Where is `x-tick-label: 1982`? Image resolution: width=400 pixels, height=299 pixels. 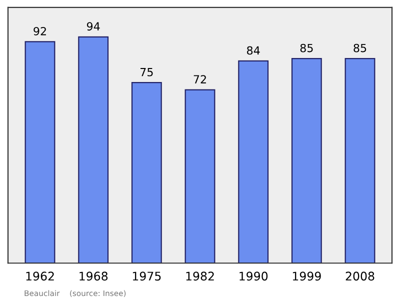
x-tick-label: 1982 is located at coordinates (200, 276).